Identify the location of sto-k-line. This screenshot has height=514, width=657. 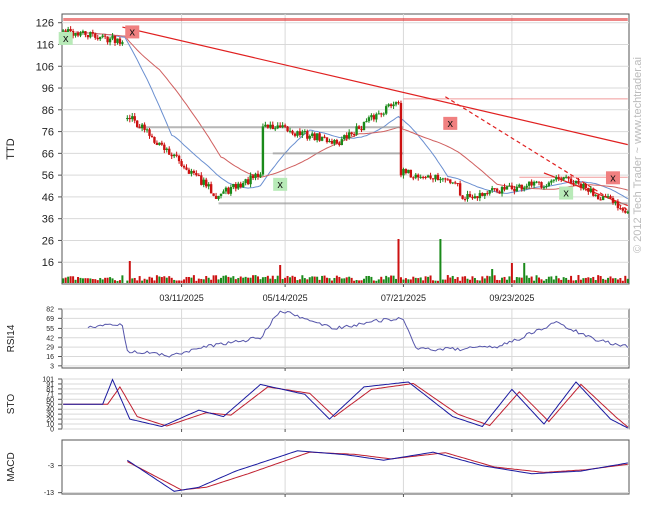
(346, 403).